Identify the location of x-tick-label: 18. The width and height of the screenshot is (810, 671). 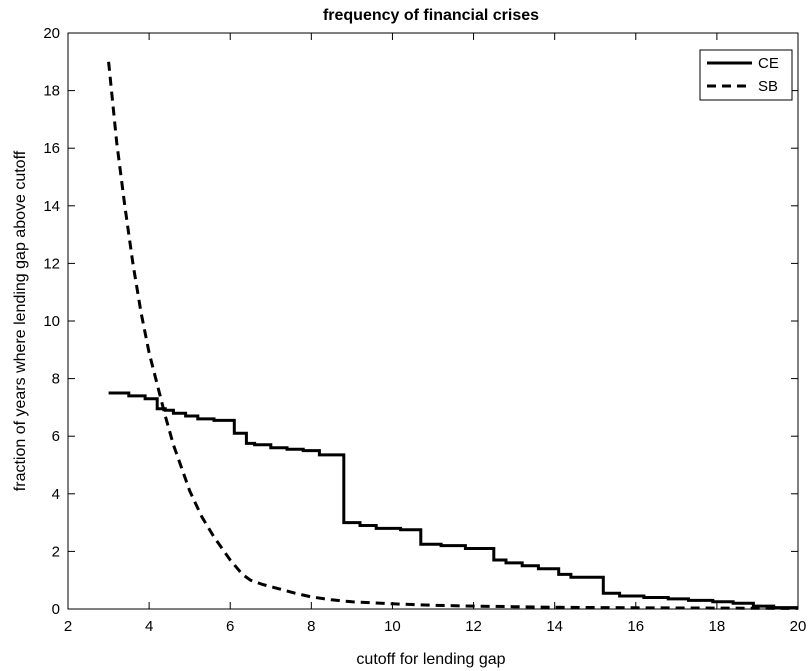
(717, 626).